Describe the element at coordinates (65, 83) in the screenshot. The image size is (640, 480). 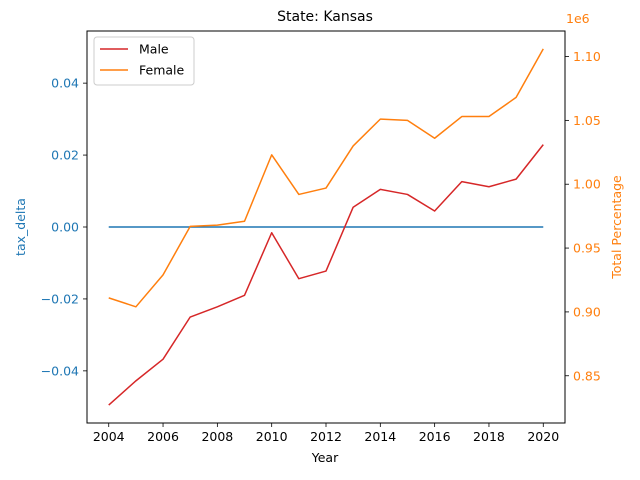
I see `left-tick-label: 0.04` at that location.